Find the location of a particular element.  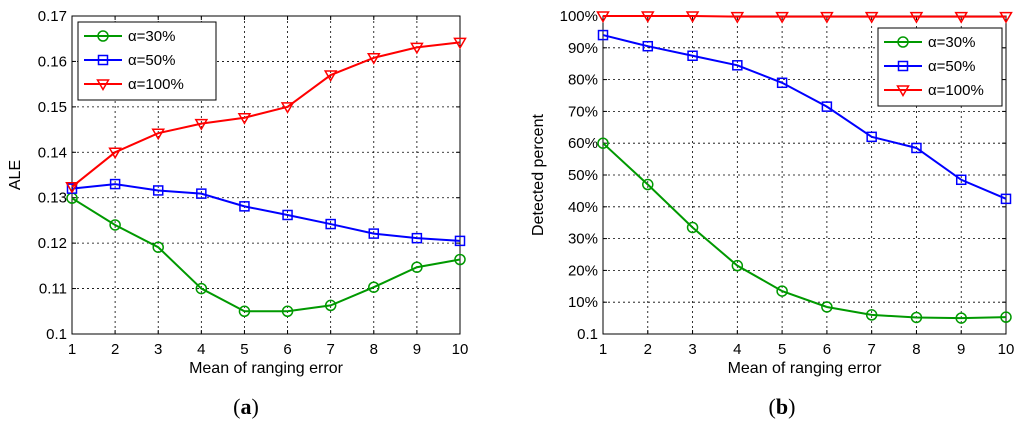

y-axis-label: Detected percent is located at coordinates (538, 175).